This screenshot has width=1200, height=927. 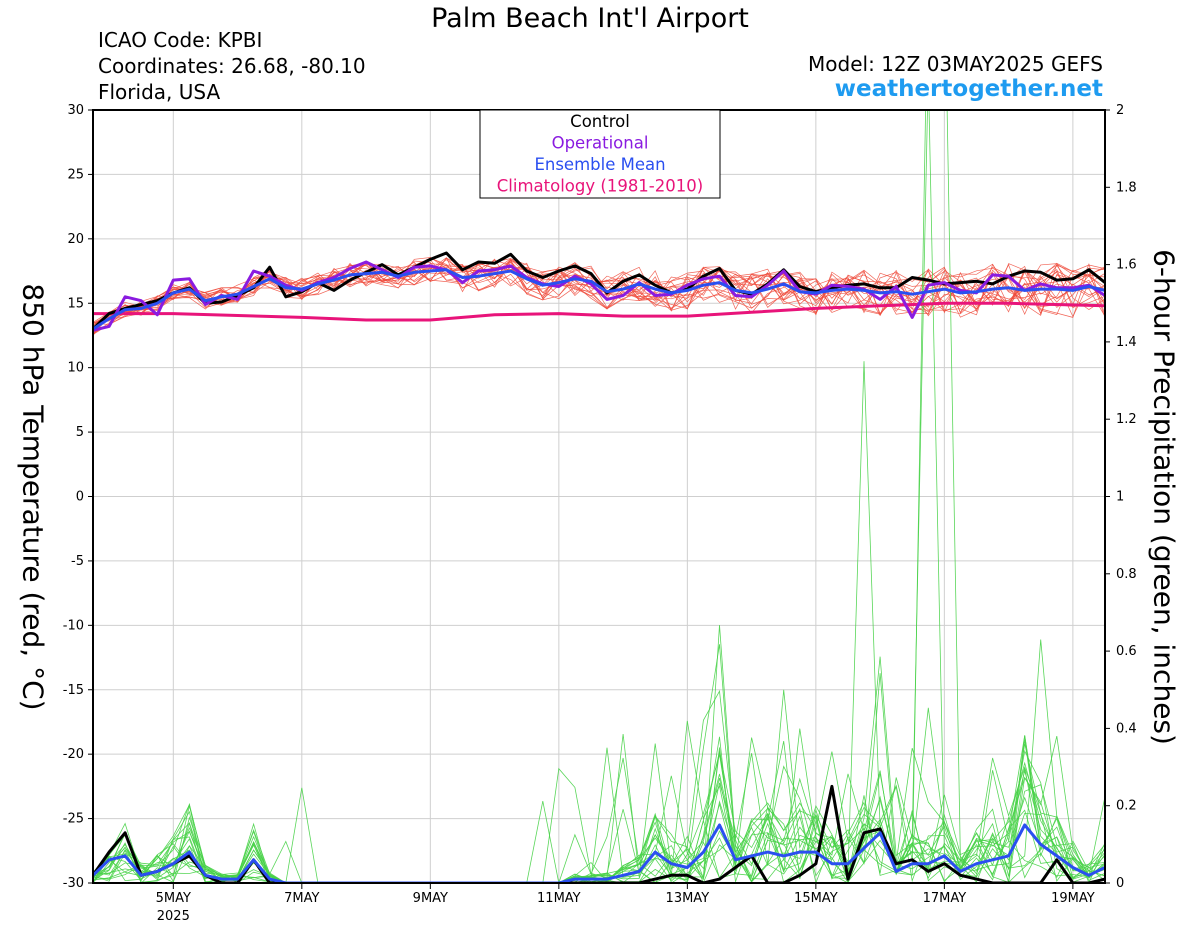 What do you see at coordinates (80, 432) in the screenshot?
I see `y-tick-label: 5` at bounding box center [80, 432].